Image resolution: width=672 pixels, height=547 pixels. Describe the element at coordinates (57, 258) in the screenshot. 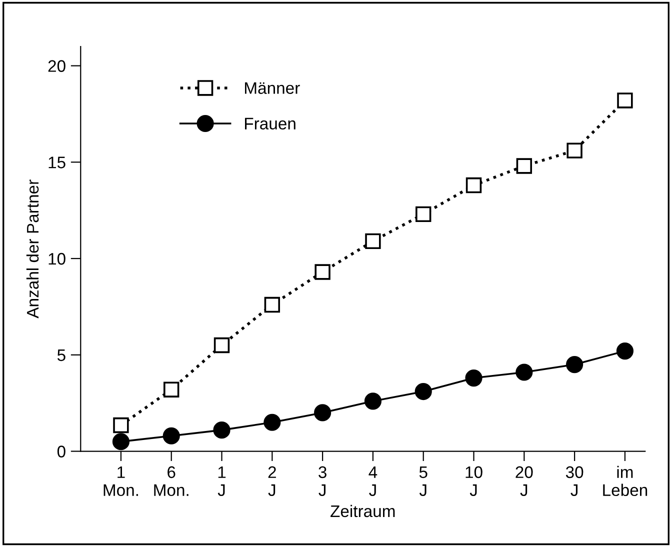

I see `y-tick-label: 10` at that location.